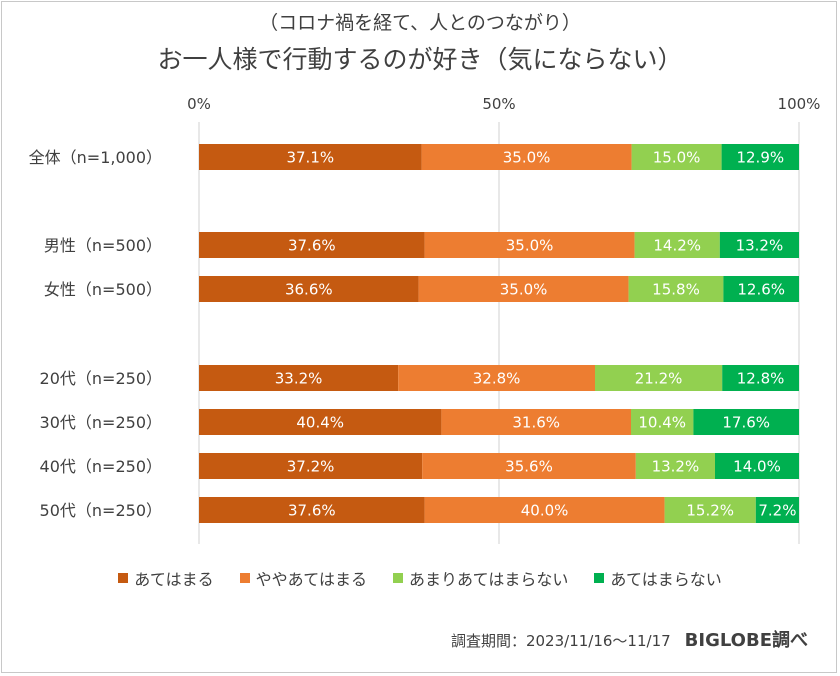 Image resolution: width=840 pixels, height=676 pixels. What do you see at coordinates (101, 422) in the screenshot?
I see `category-label: 30代（n=250）` at bounding box center [101, 422].